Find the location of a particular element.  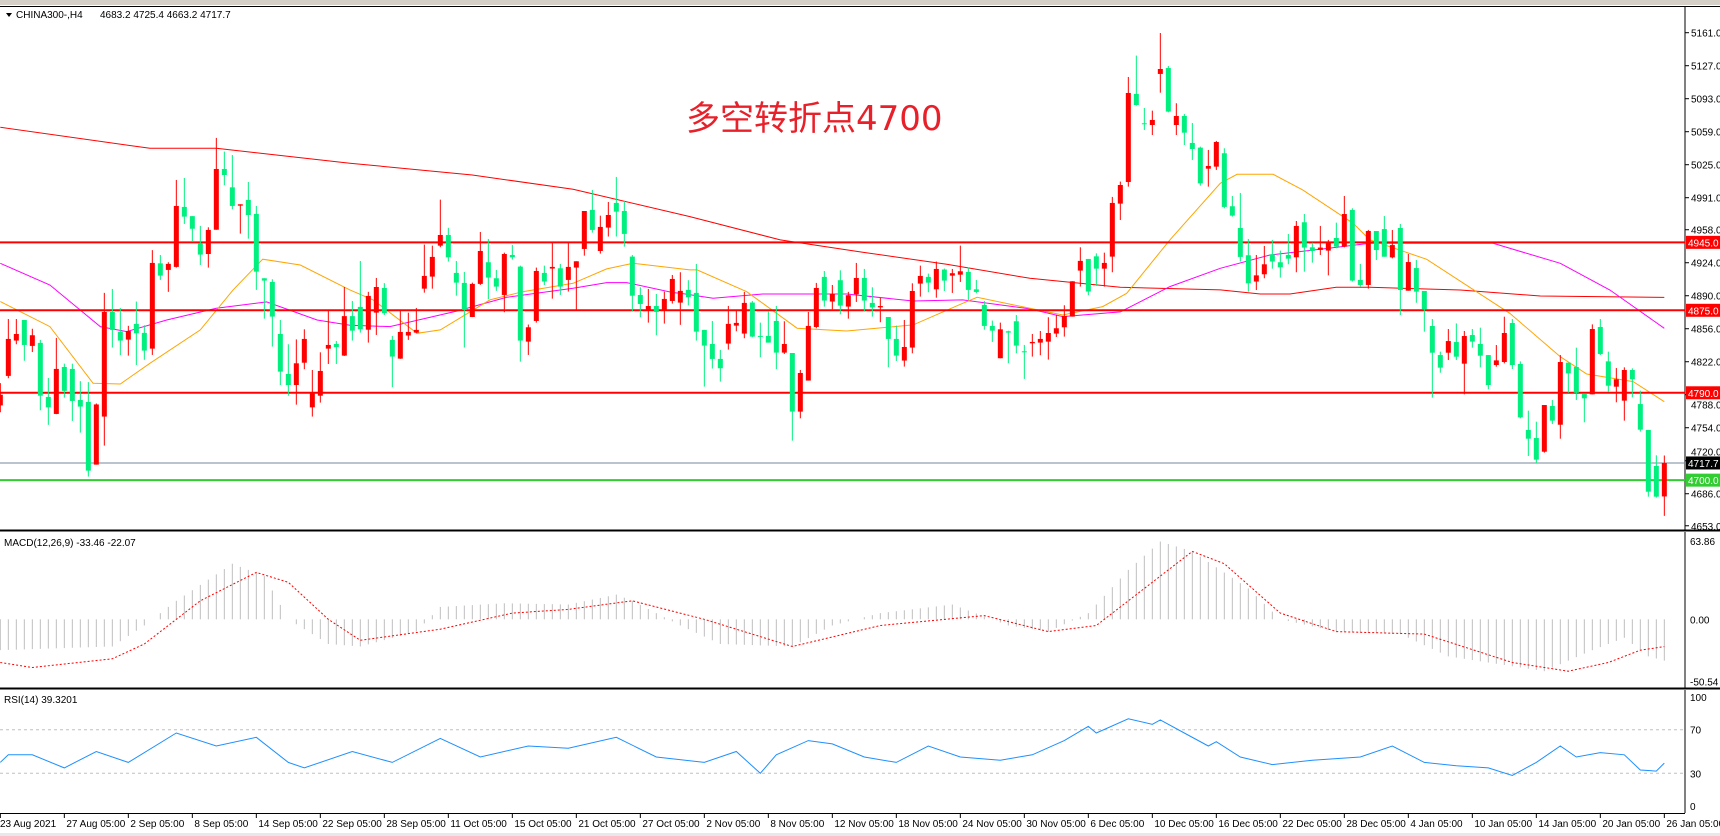

chart-header: CHINA300-,H4 4683.2 4725.4 4663.2 4717.7 is located at coordinates (118, 15).